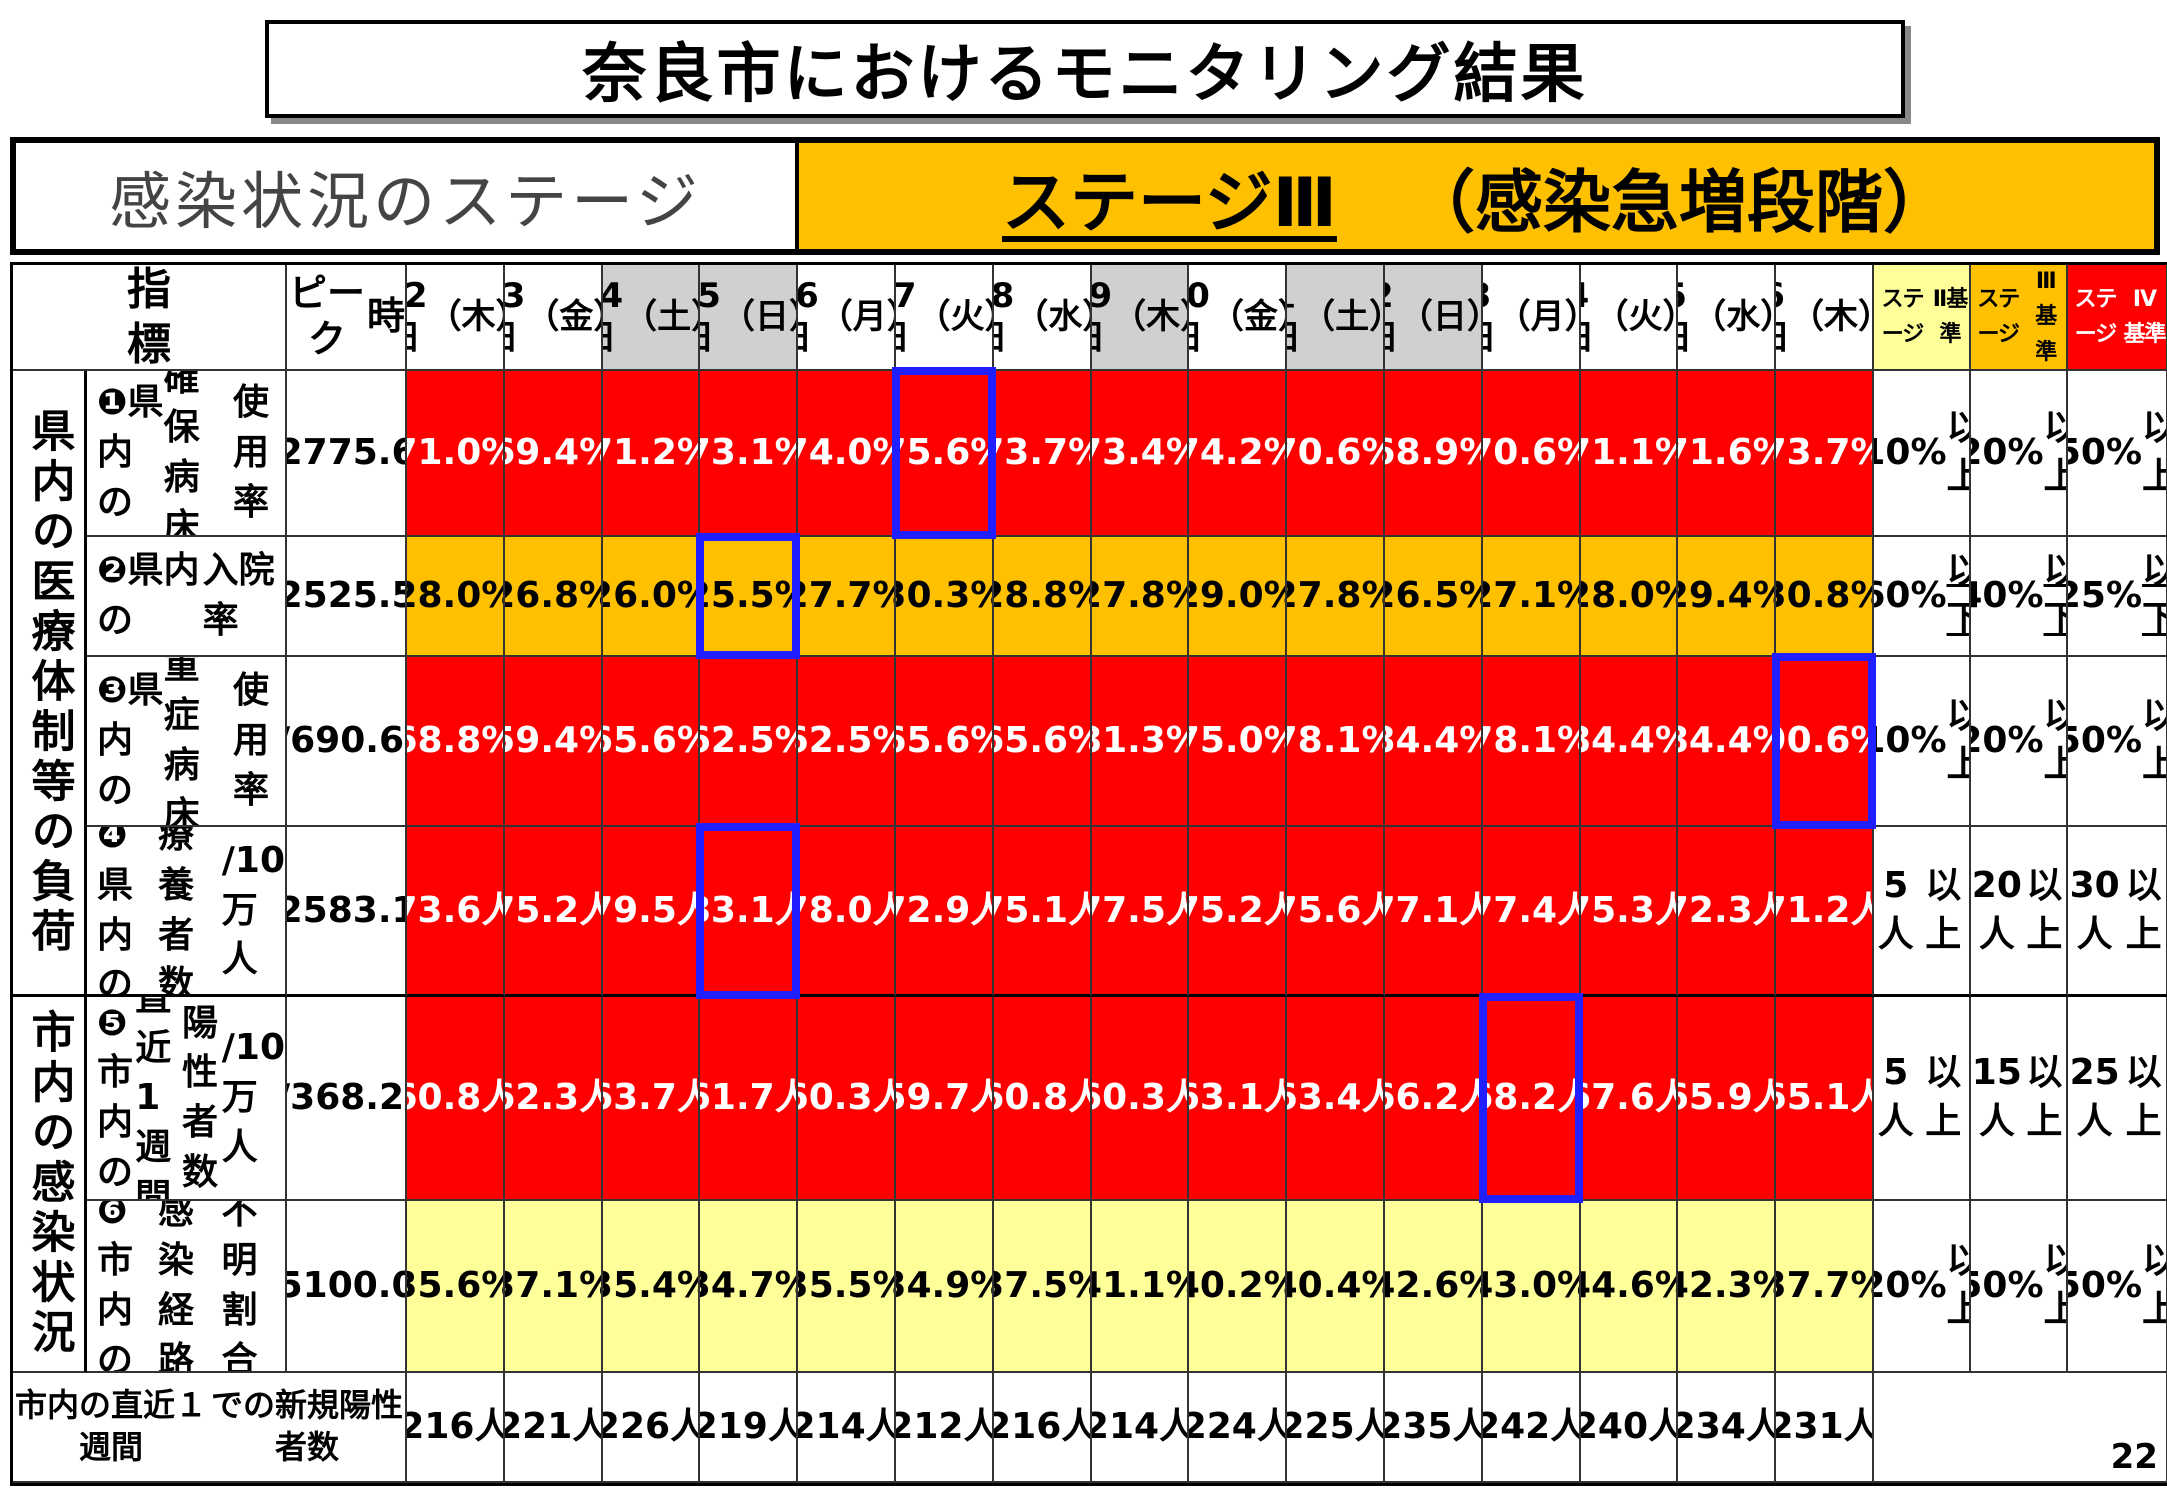  Describe the element at coordinates (2154, 595) in the screenshot. I see `criteria-line: 以下` at that location.